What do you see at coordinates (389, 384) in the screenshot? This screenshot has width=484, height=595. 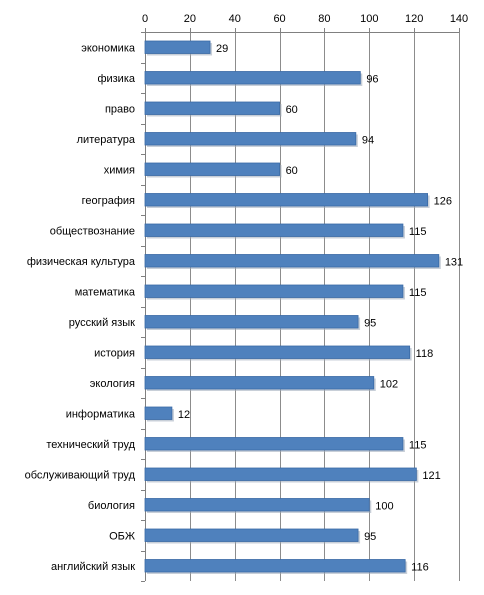 I see `data-label: 102` at bounding box center [389, 384].